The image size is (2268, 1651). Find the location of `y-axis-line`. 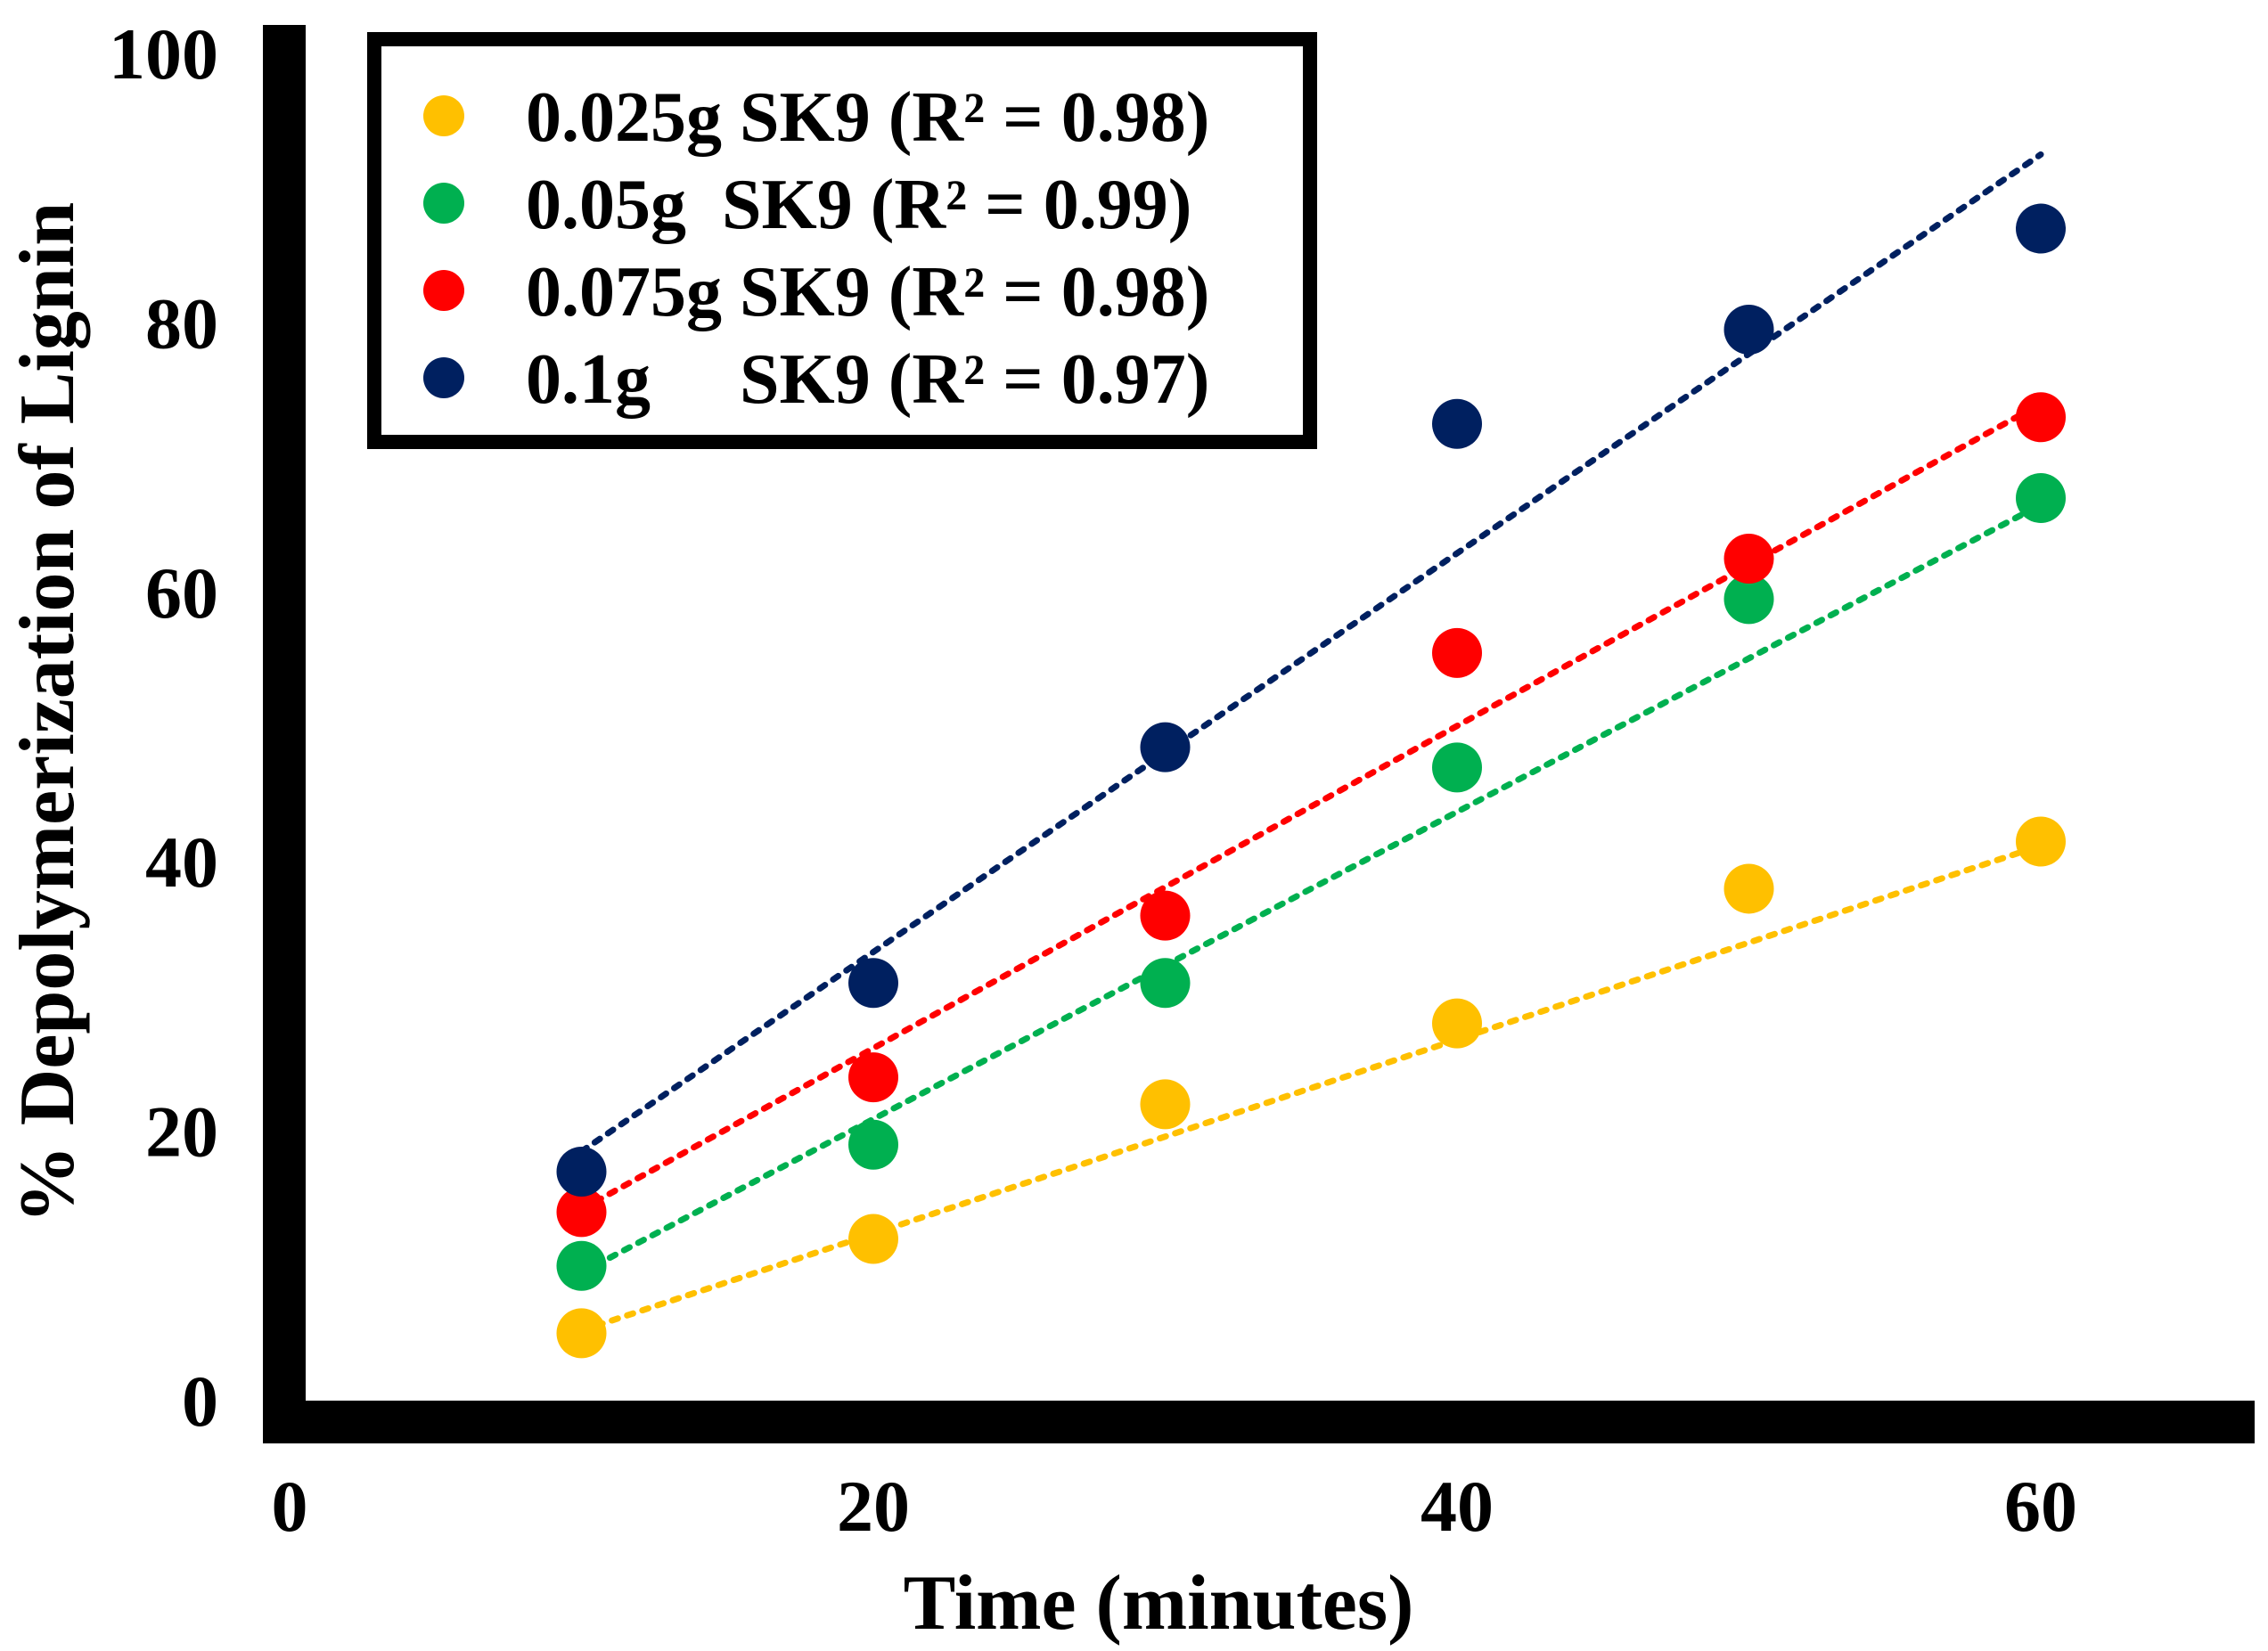

y-axis-line is located at coordinates (284, 734).